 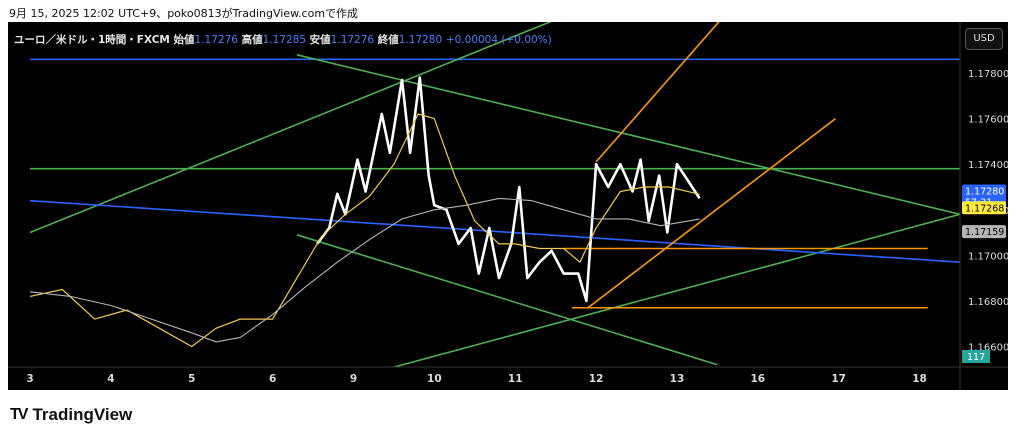 I want to click on y-tick-label: 1.16800, so click(x=988, y=302).